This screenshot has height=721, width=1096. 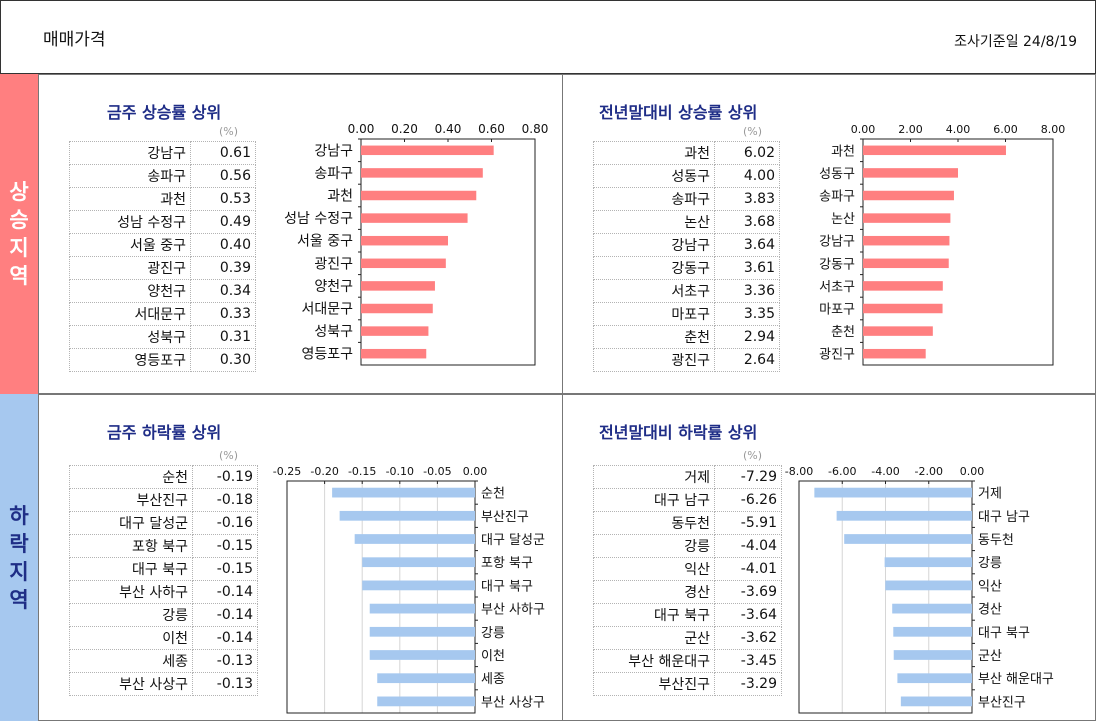 What do you see at coordinates (475, 471) in the screenshot?
I see `tick-label: 0.00` at bounding box center [475, 471].